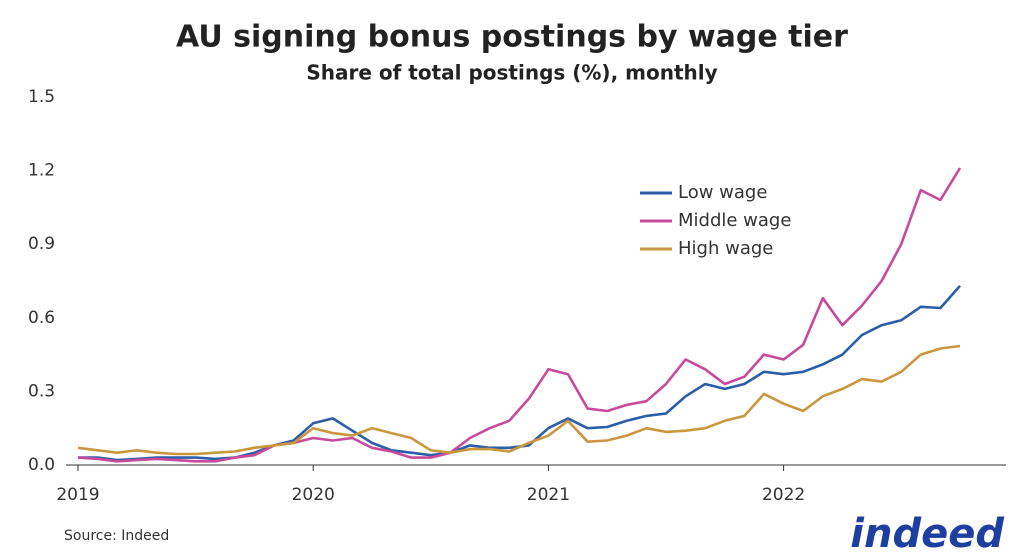  I want to click on x-tick-label: 2019, so click(77, 495).